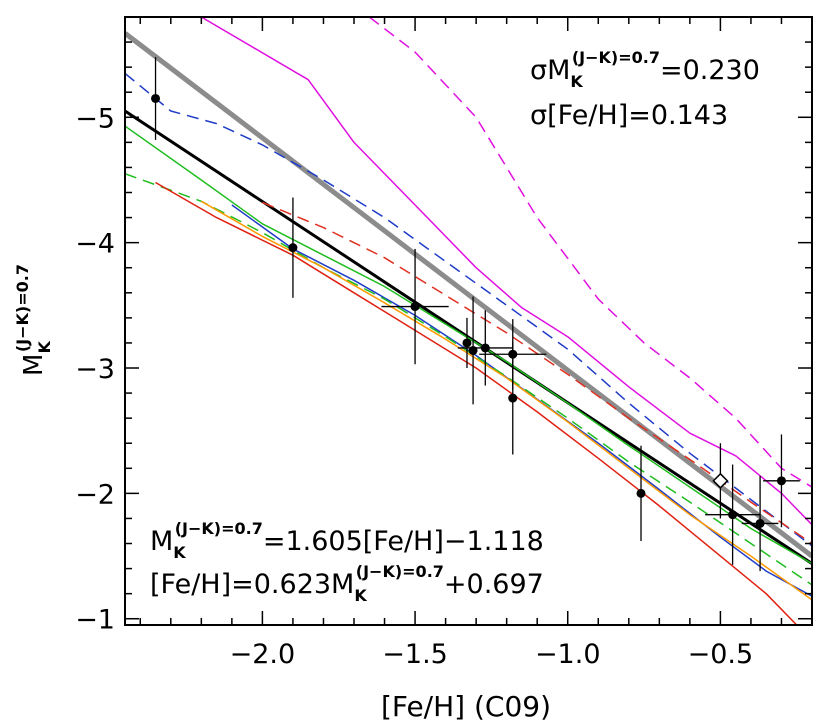 Image resolution: width=830 pixels, height=727 pixels. What do you see at coordinates (252, 584) in the screenshot?
I see `eq2-prefix: [Fe/H]=0.623M` at bounding box center [252, 584].